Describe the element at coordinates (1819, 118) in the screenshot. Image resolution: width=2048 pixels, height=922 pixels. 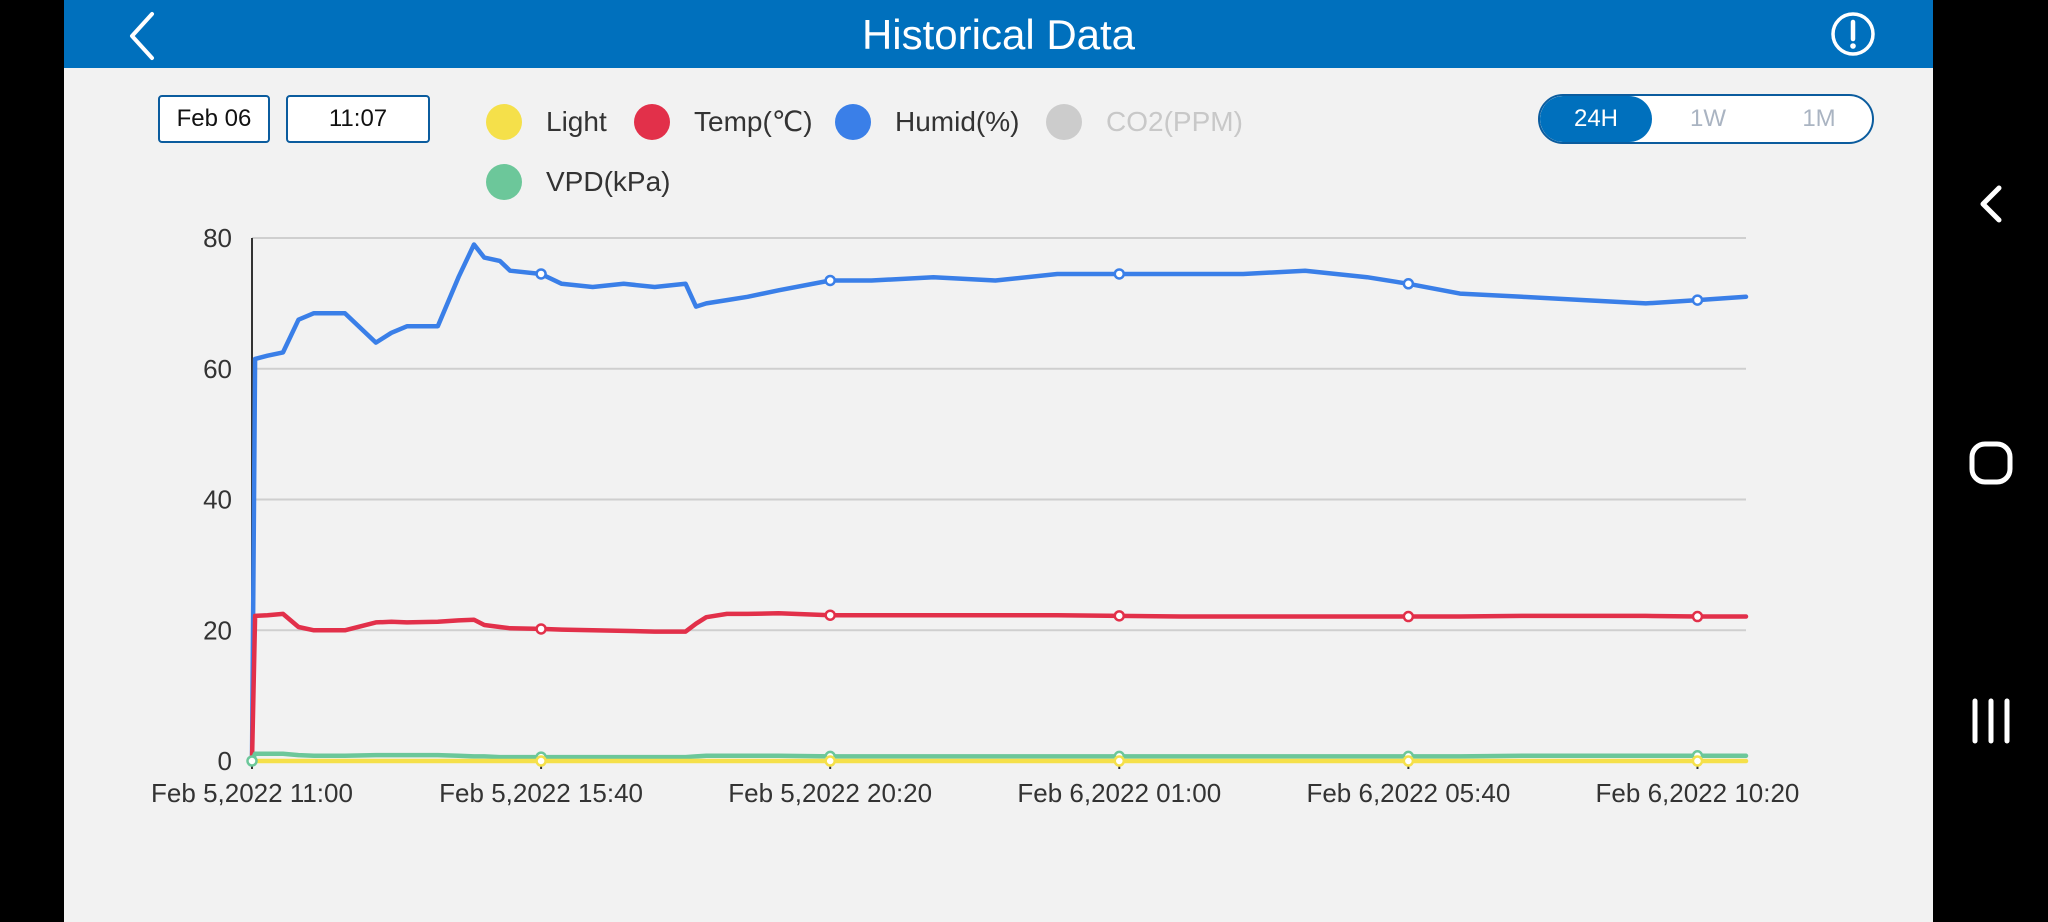
I see `range-option-1m: 1M` at that location.